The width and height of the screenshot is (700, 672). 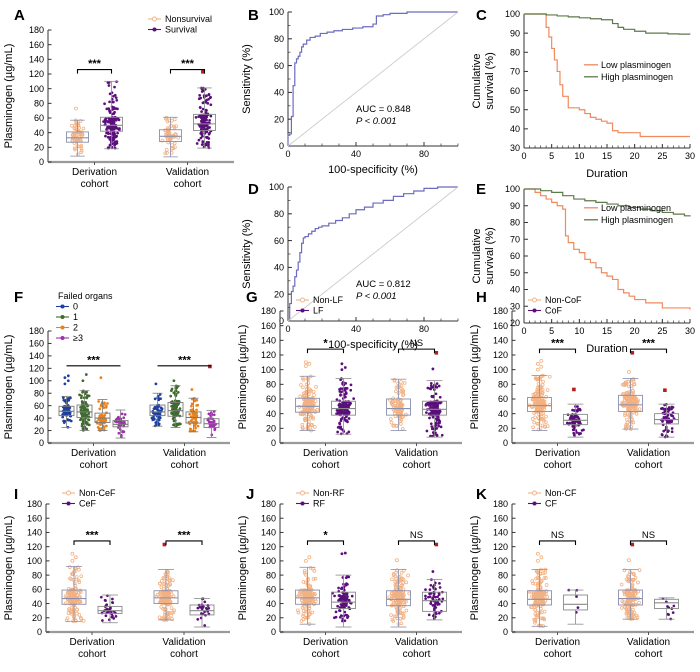 I want to click on svg-text: 140, so click(x=36, y=356).